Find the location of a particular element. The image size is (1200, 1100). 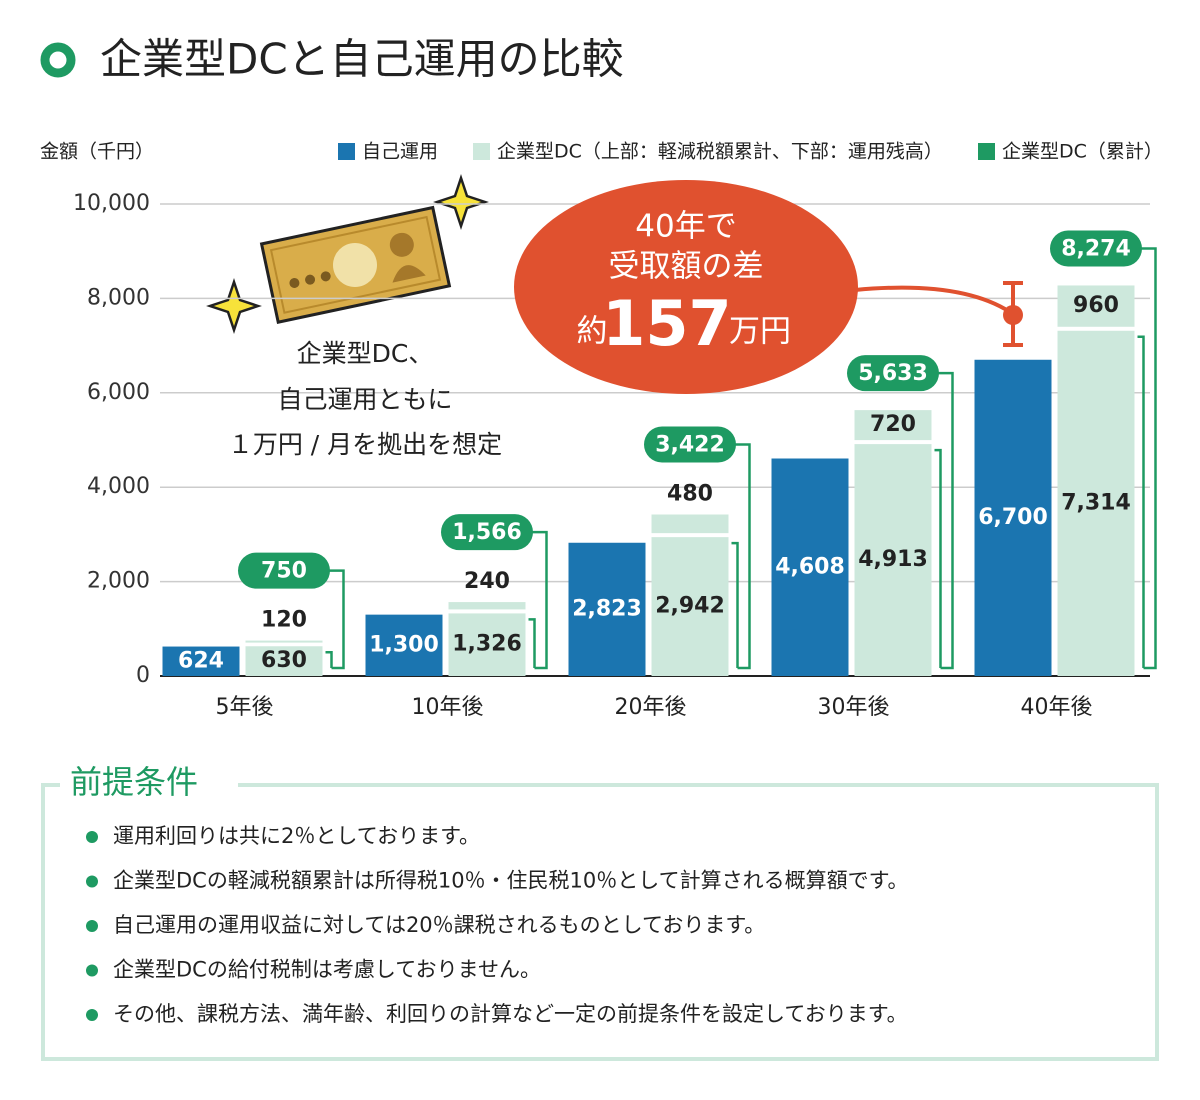

conditions-title: 前提条件 is located at coordinates (134, 782).